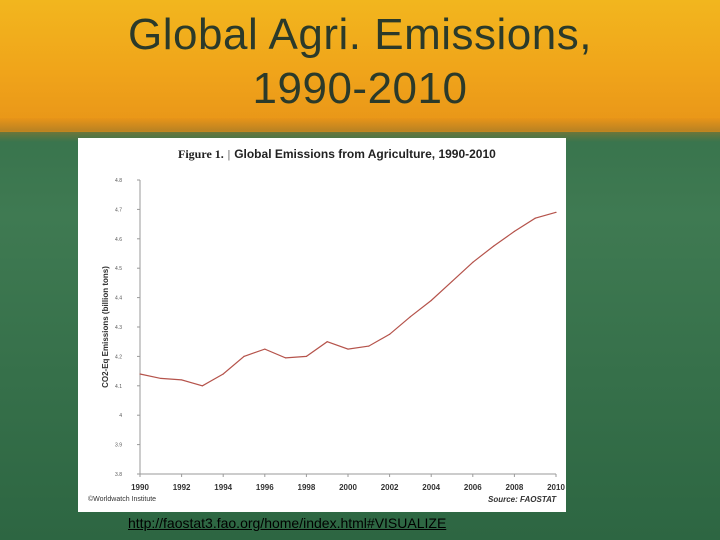 The height and width of the screenshot is (540, 720). What do you see at coordinates (201, 154) in the screenshot?
I see `figure-label: Figure 1.` at bounding box center [201, 154].